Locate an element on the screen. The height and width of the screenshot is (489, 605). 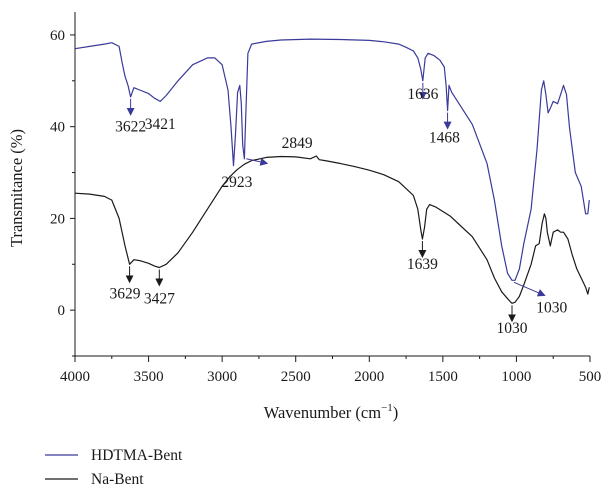
y-tick-label: 20 is located at coordinates (57, 219).